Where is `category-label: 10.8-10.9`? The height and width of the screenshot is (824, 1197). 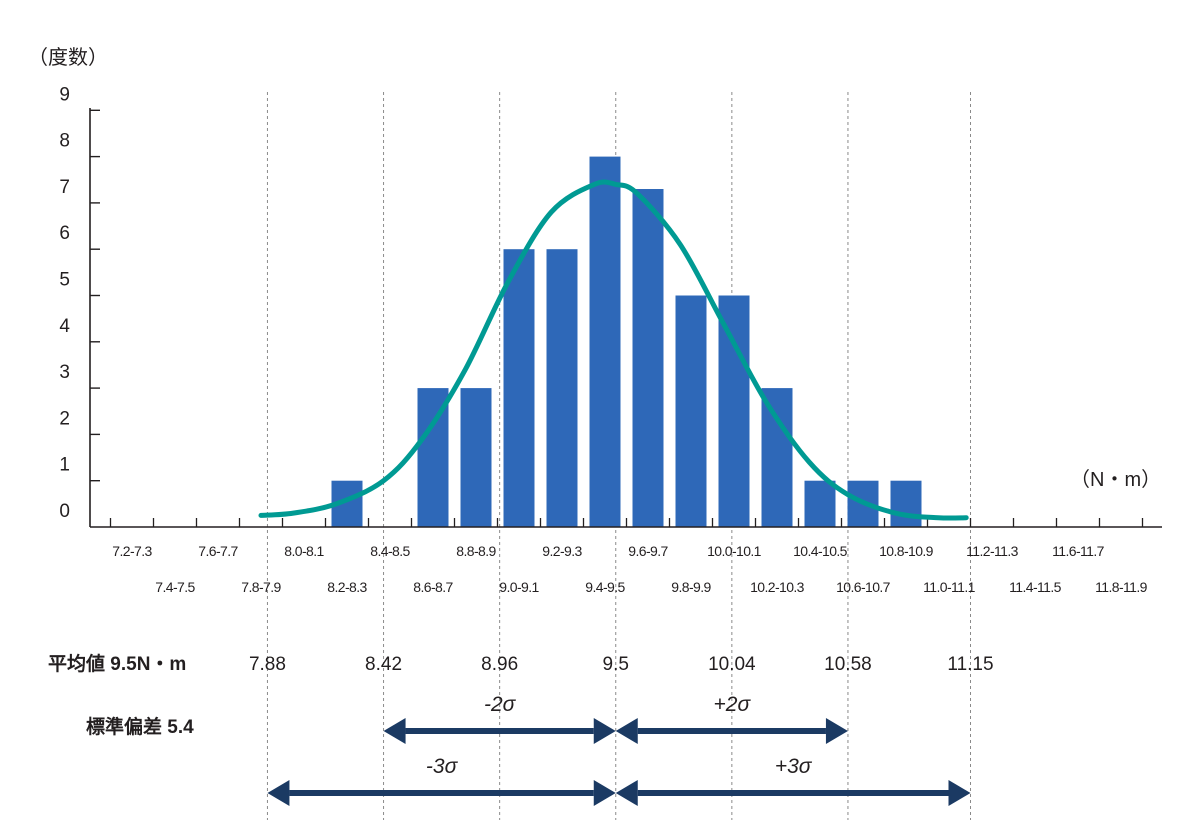 category-label: 10.8-10.9 is located at coordinates (906, 551).